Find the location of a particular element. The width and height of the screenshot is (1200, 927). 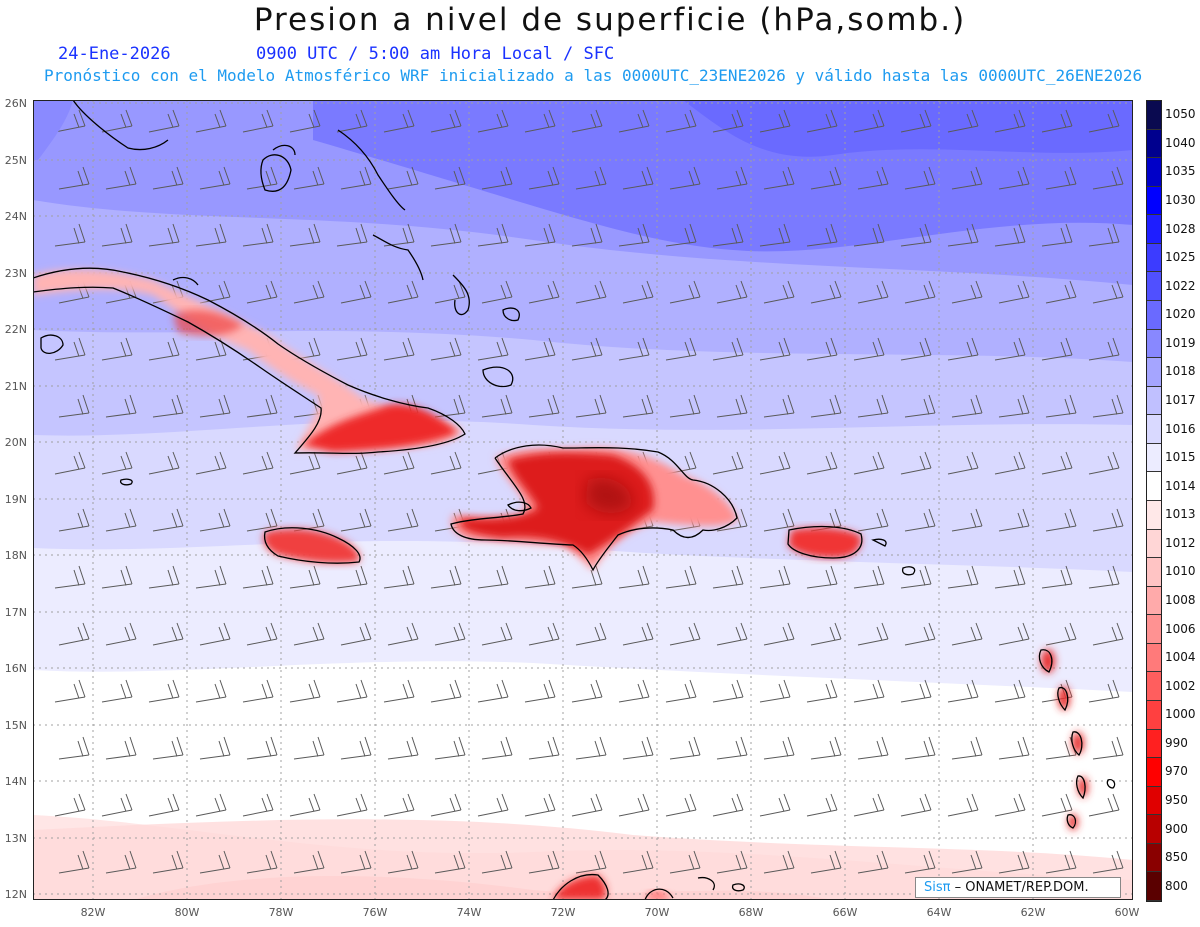

lon-label: 66W is located at coordinates (845, 912).